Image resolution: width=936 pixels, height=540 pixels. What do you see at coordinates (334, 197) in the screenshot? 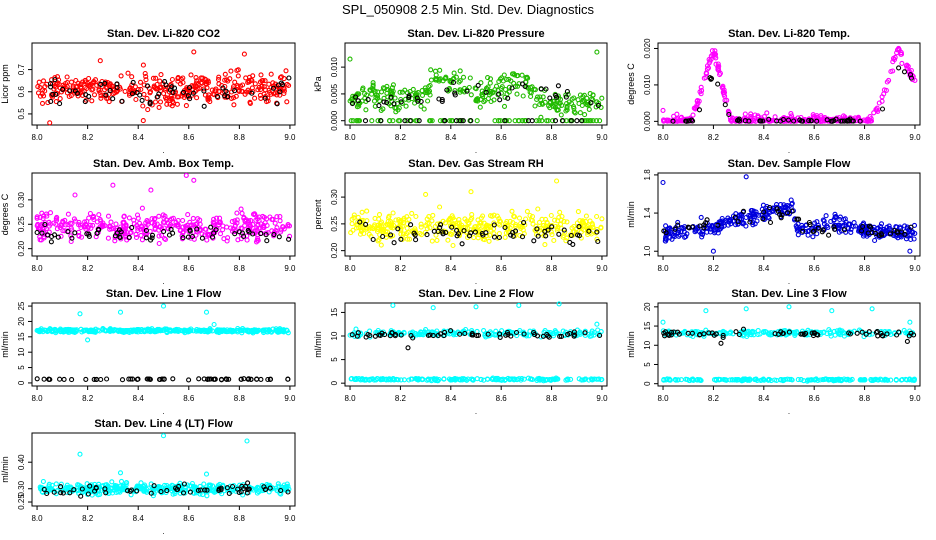
I see `y-tick-label: 0.30` at bounding box center [334, 197].